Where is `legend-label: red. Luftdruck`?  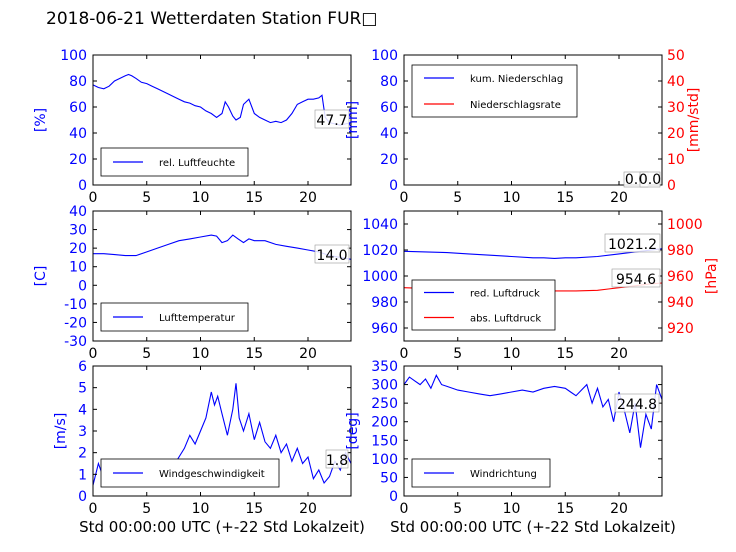
legend-label: red. Luftdruck is located at coordinates (505, 294).